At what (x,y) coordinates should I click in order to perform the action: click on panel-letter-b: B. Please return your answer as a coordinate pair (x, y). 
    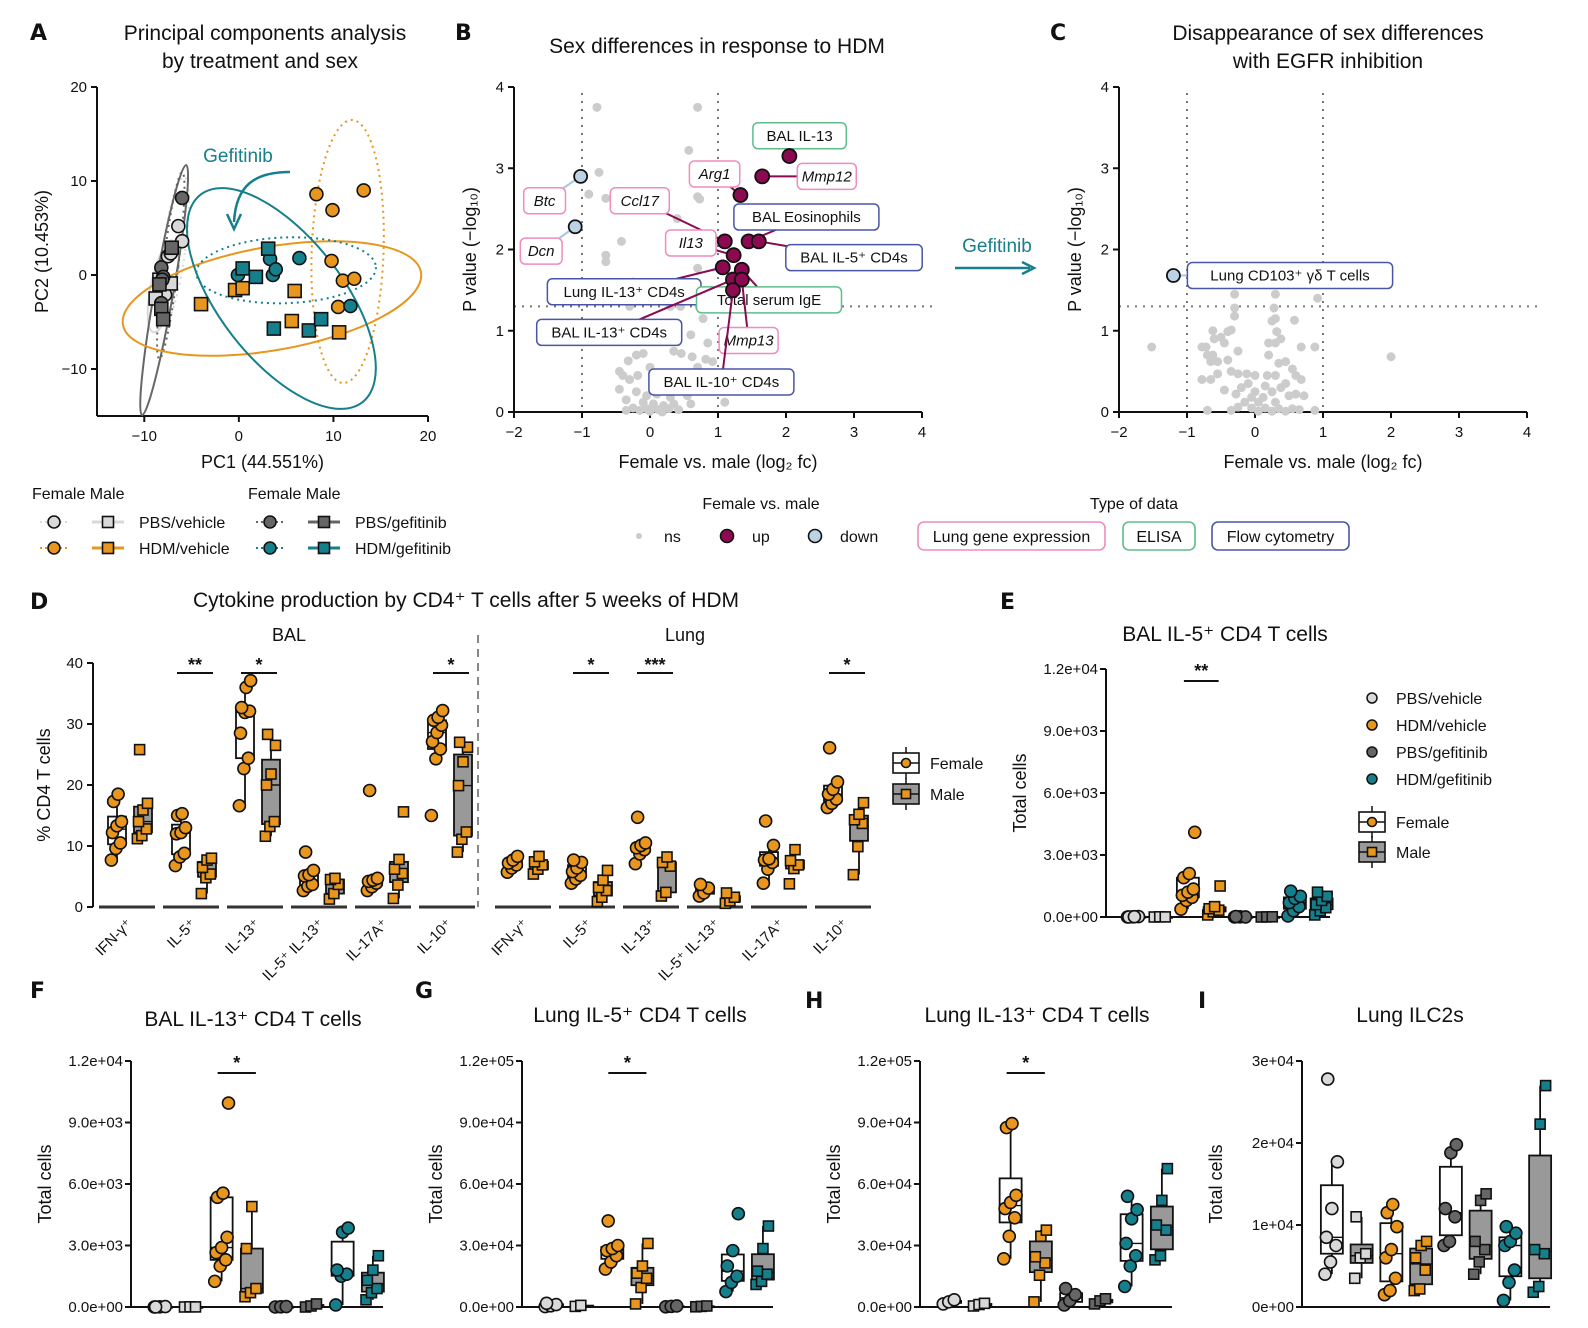
    Looking at the image, I should click on (463, 33).